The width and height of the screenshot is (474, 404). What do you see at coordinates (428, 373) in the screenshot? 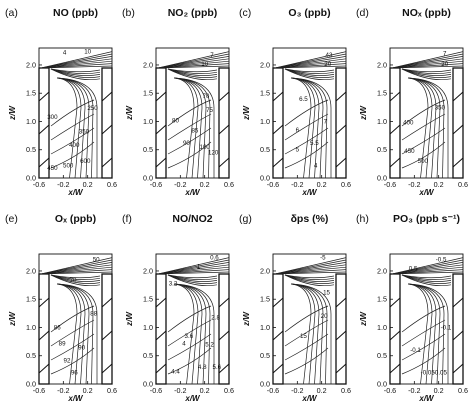
I see `contour-label: -0.05` at bounding box center [428, 373].